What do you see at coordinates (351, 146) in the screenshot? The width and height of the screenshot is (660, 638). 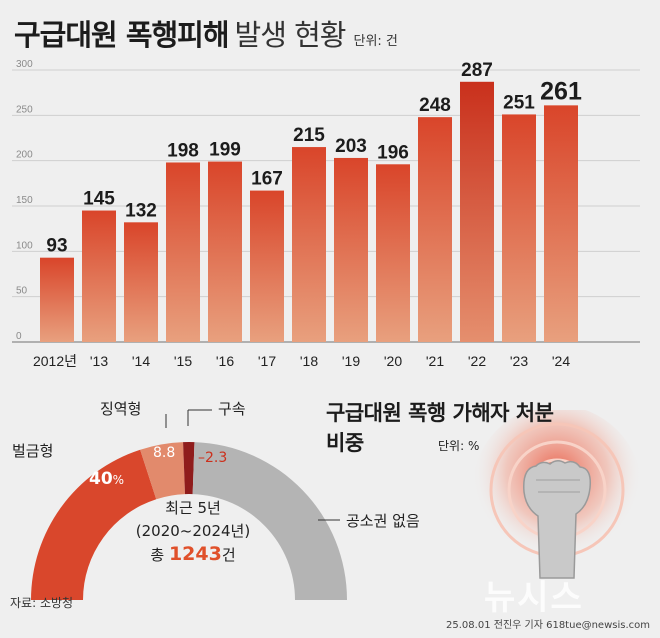 I see `bar-value-label-7: 203` at bounding box center [351, 146].